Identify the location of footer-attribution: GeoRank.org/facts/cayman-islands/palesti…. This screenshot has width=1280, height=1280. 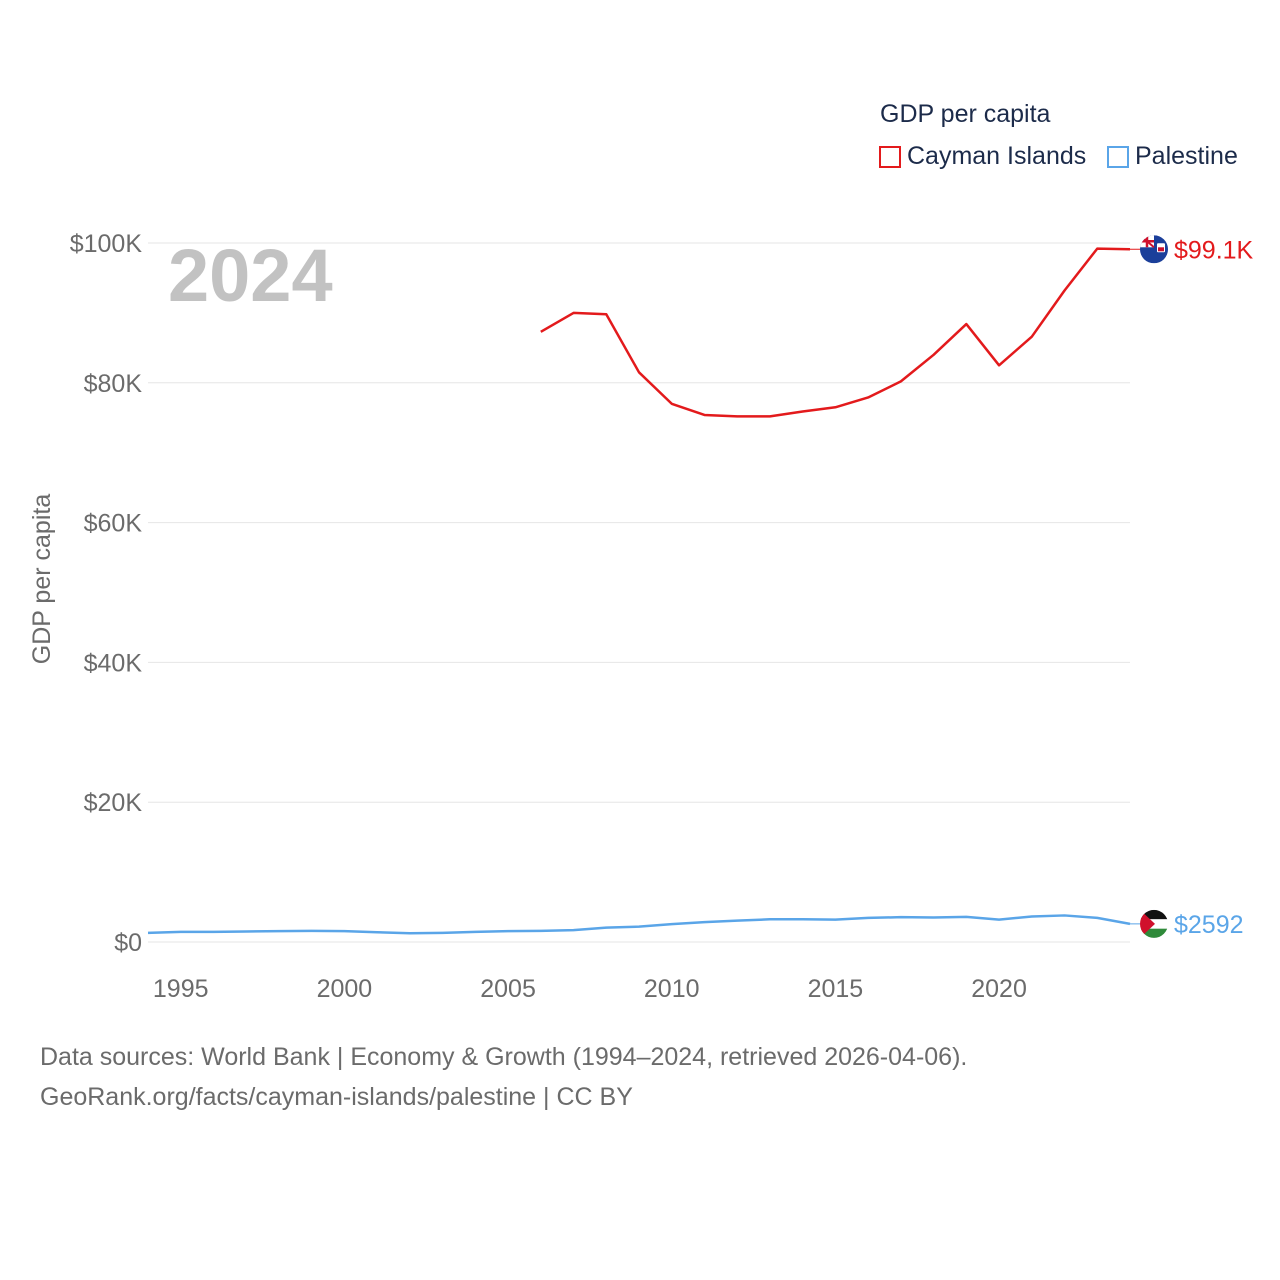
(336, 1097).